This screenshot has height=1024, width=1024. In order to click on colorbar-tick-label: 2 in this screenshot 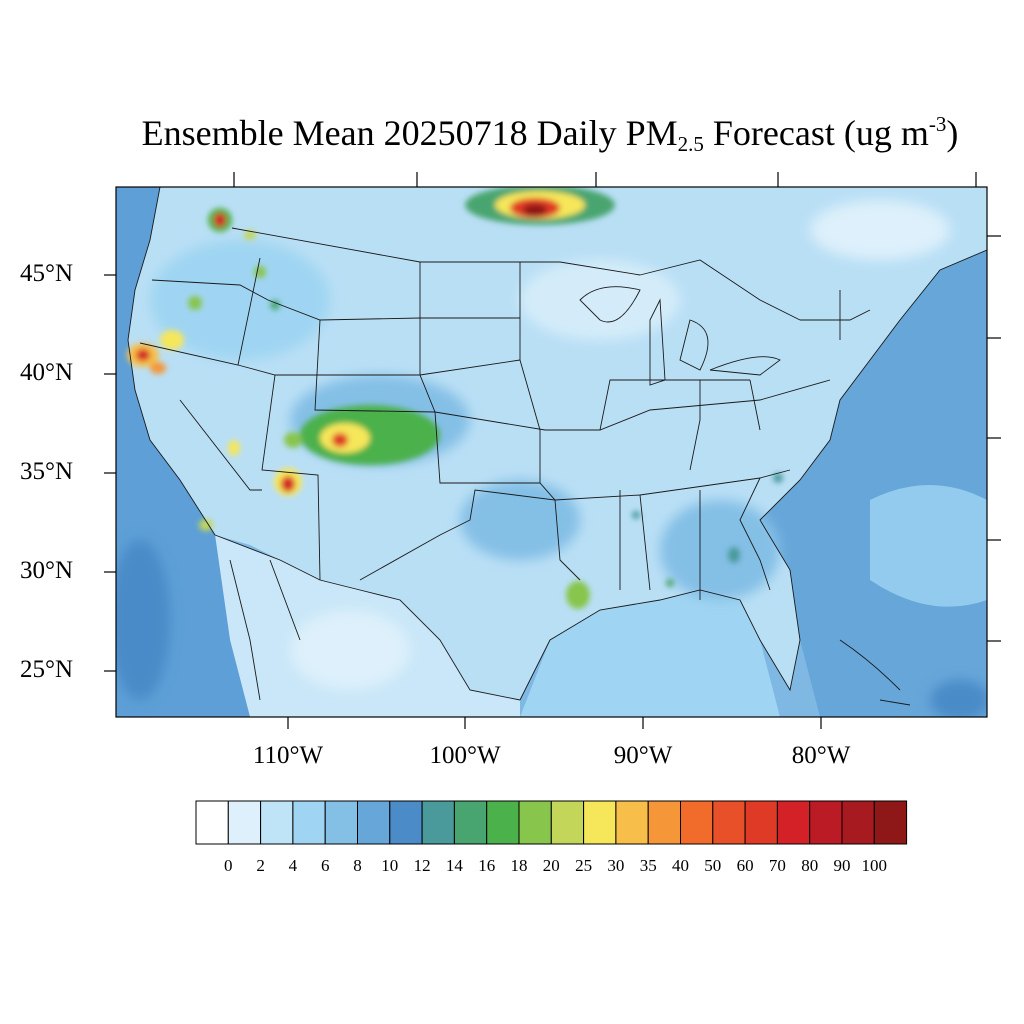, I will do `click(260, 865)`.